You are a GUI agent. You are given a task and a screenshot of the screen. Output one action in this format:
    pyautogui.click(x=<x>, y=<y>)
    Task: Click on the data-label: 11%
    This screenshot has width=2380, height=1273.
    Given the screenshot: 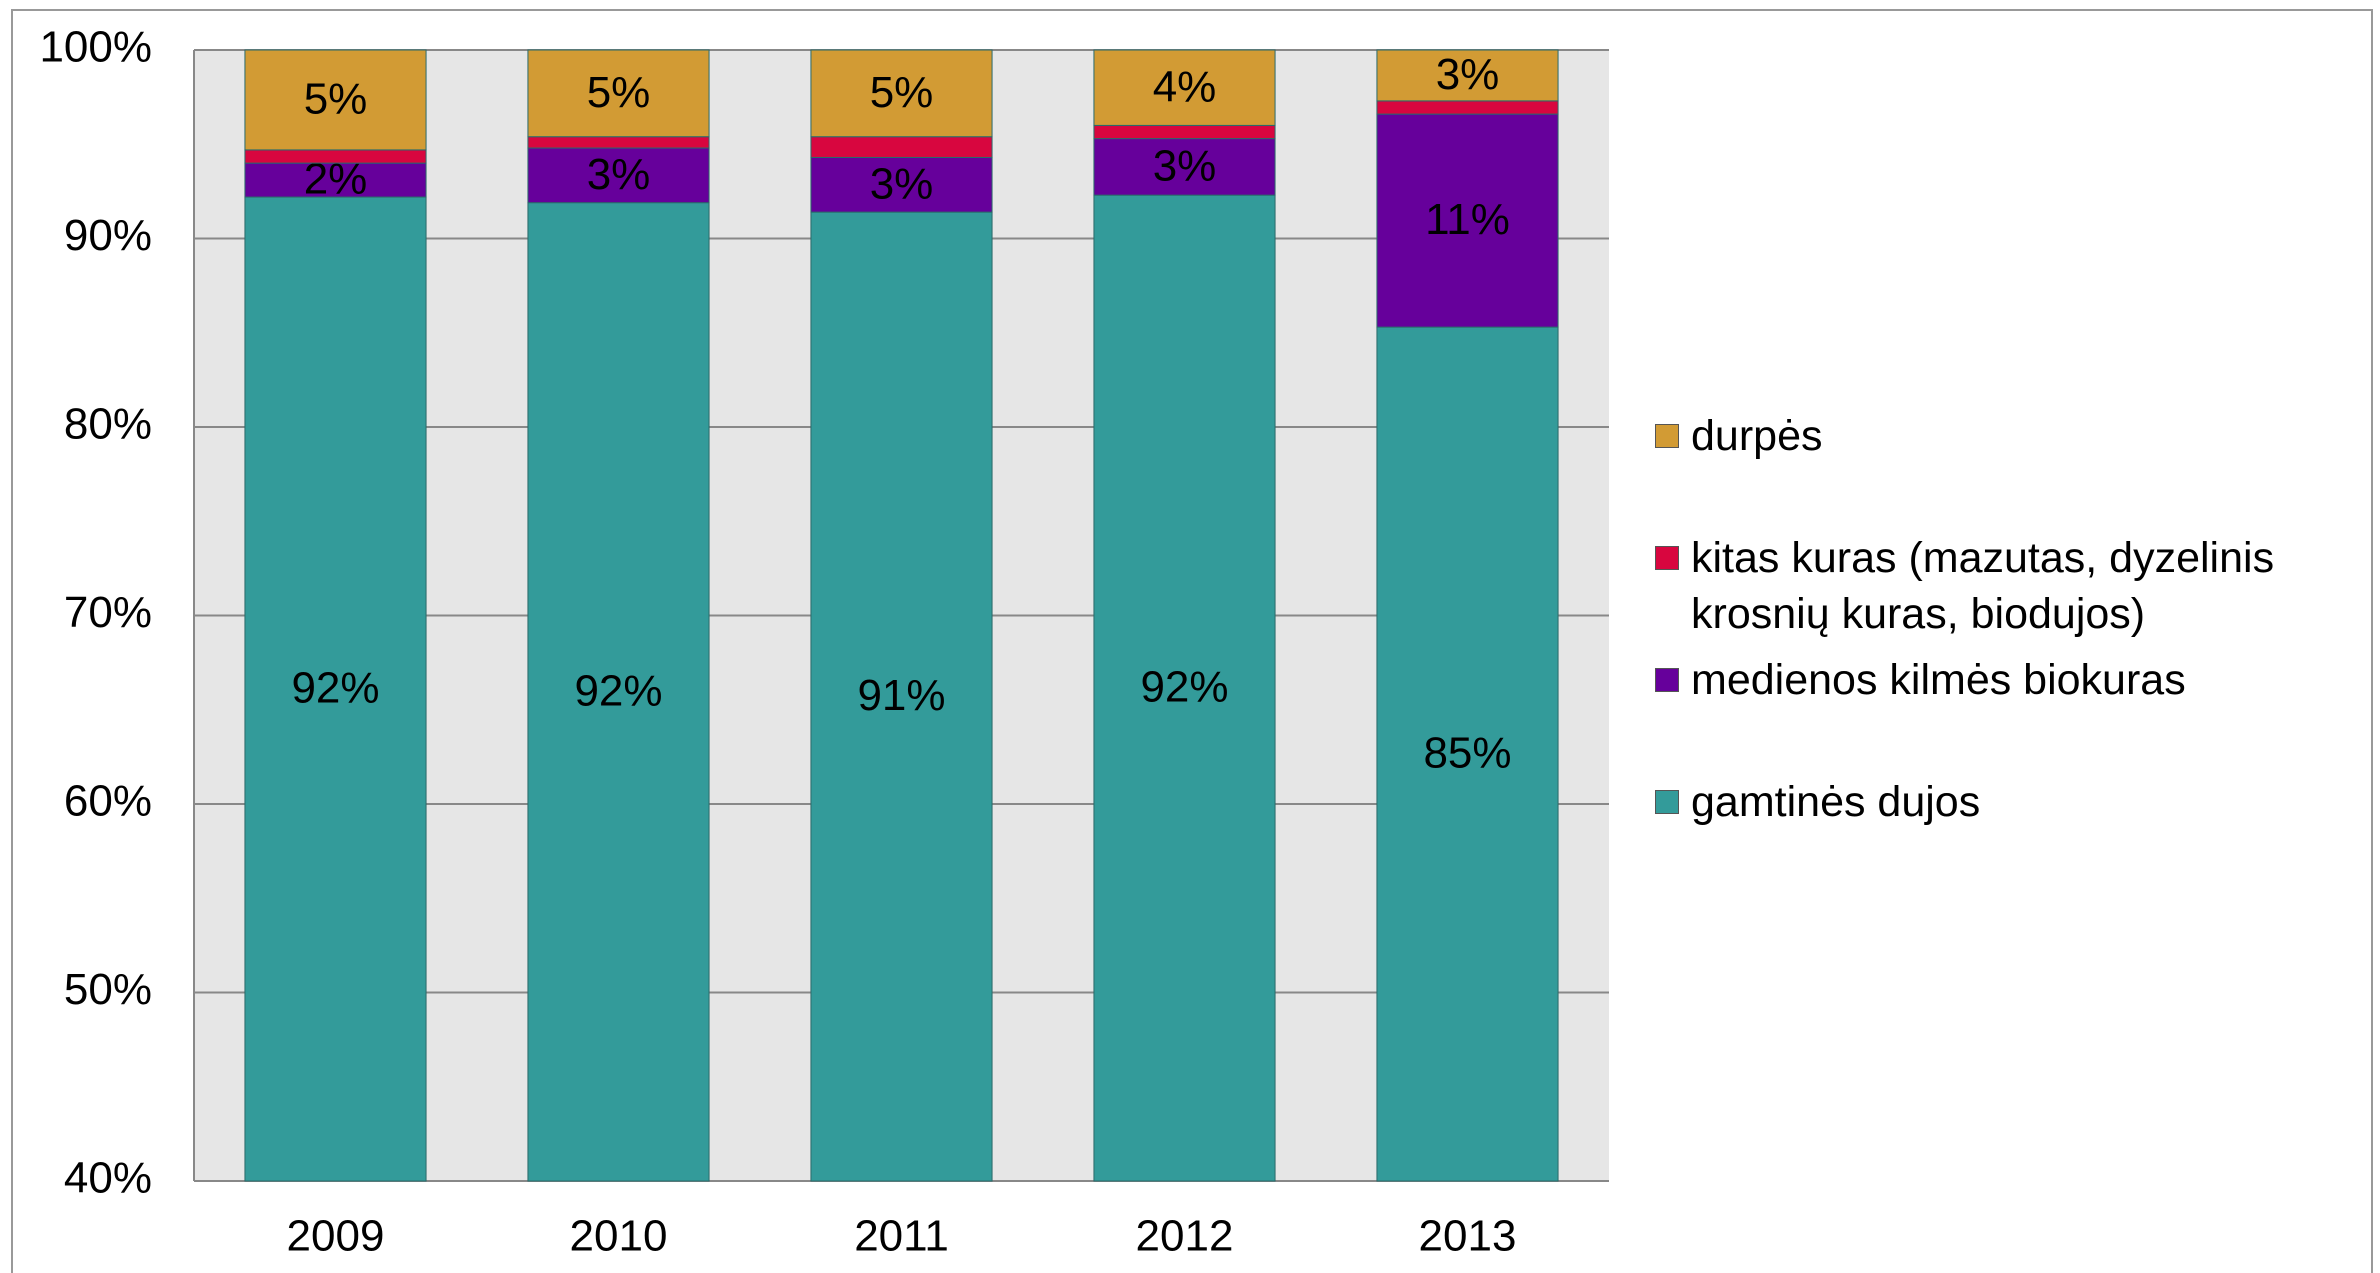 What is the action you would take?
    pyautogui.click(x=1467, y=219)
    